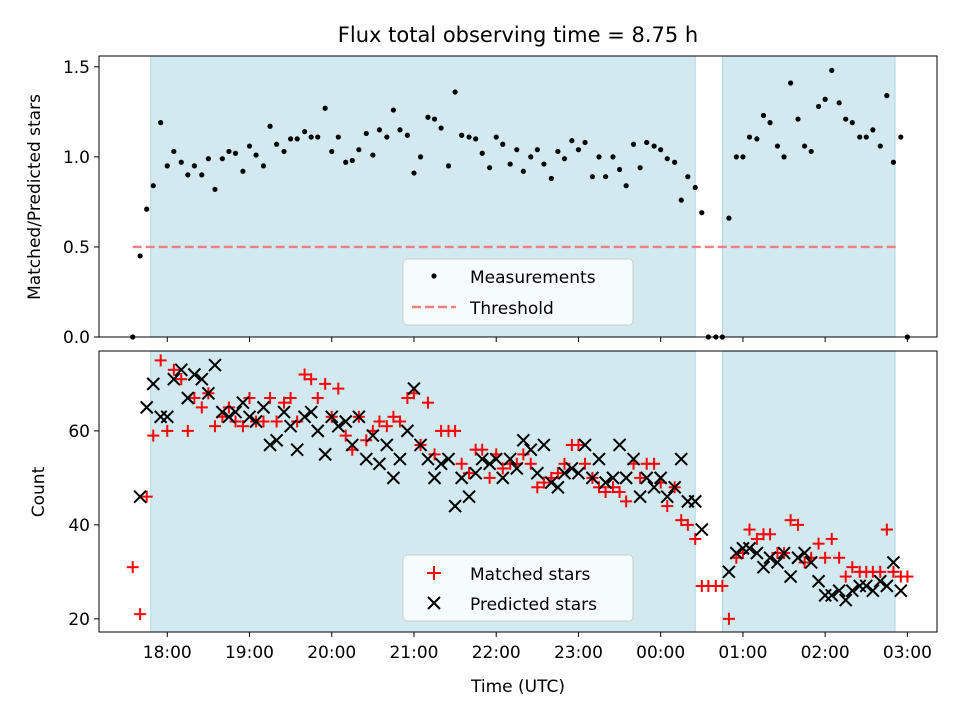  Describe the element at coordinates (35, 197) in the screenshot. I see `top-ylabel: Matched/Predicted stars` at that location.